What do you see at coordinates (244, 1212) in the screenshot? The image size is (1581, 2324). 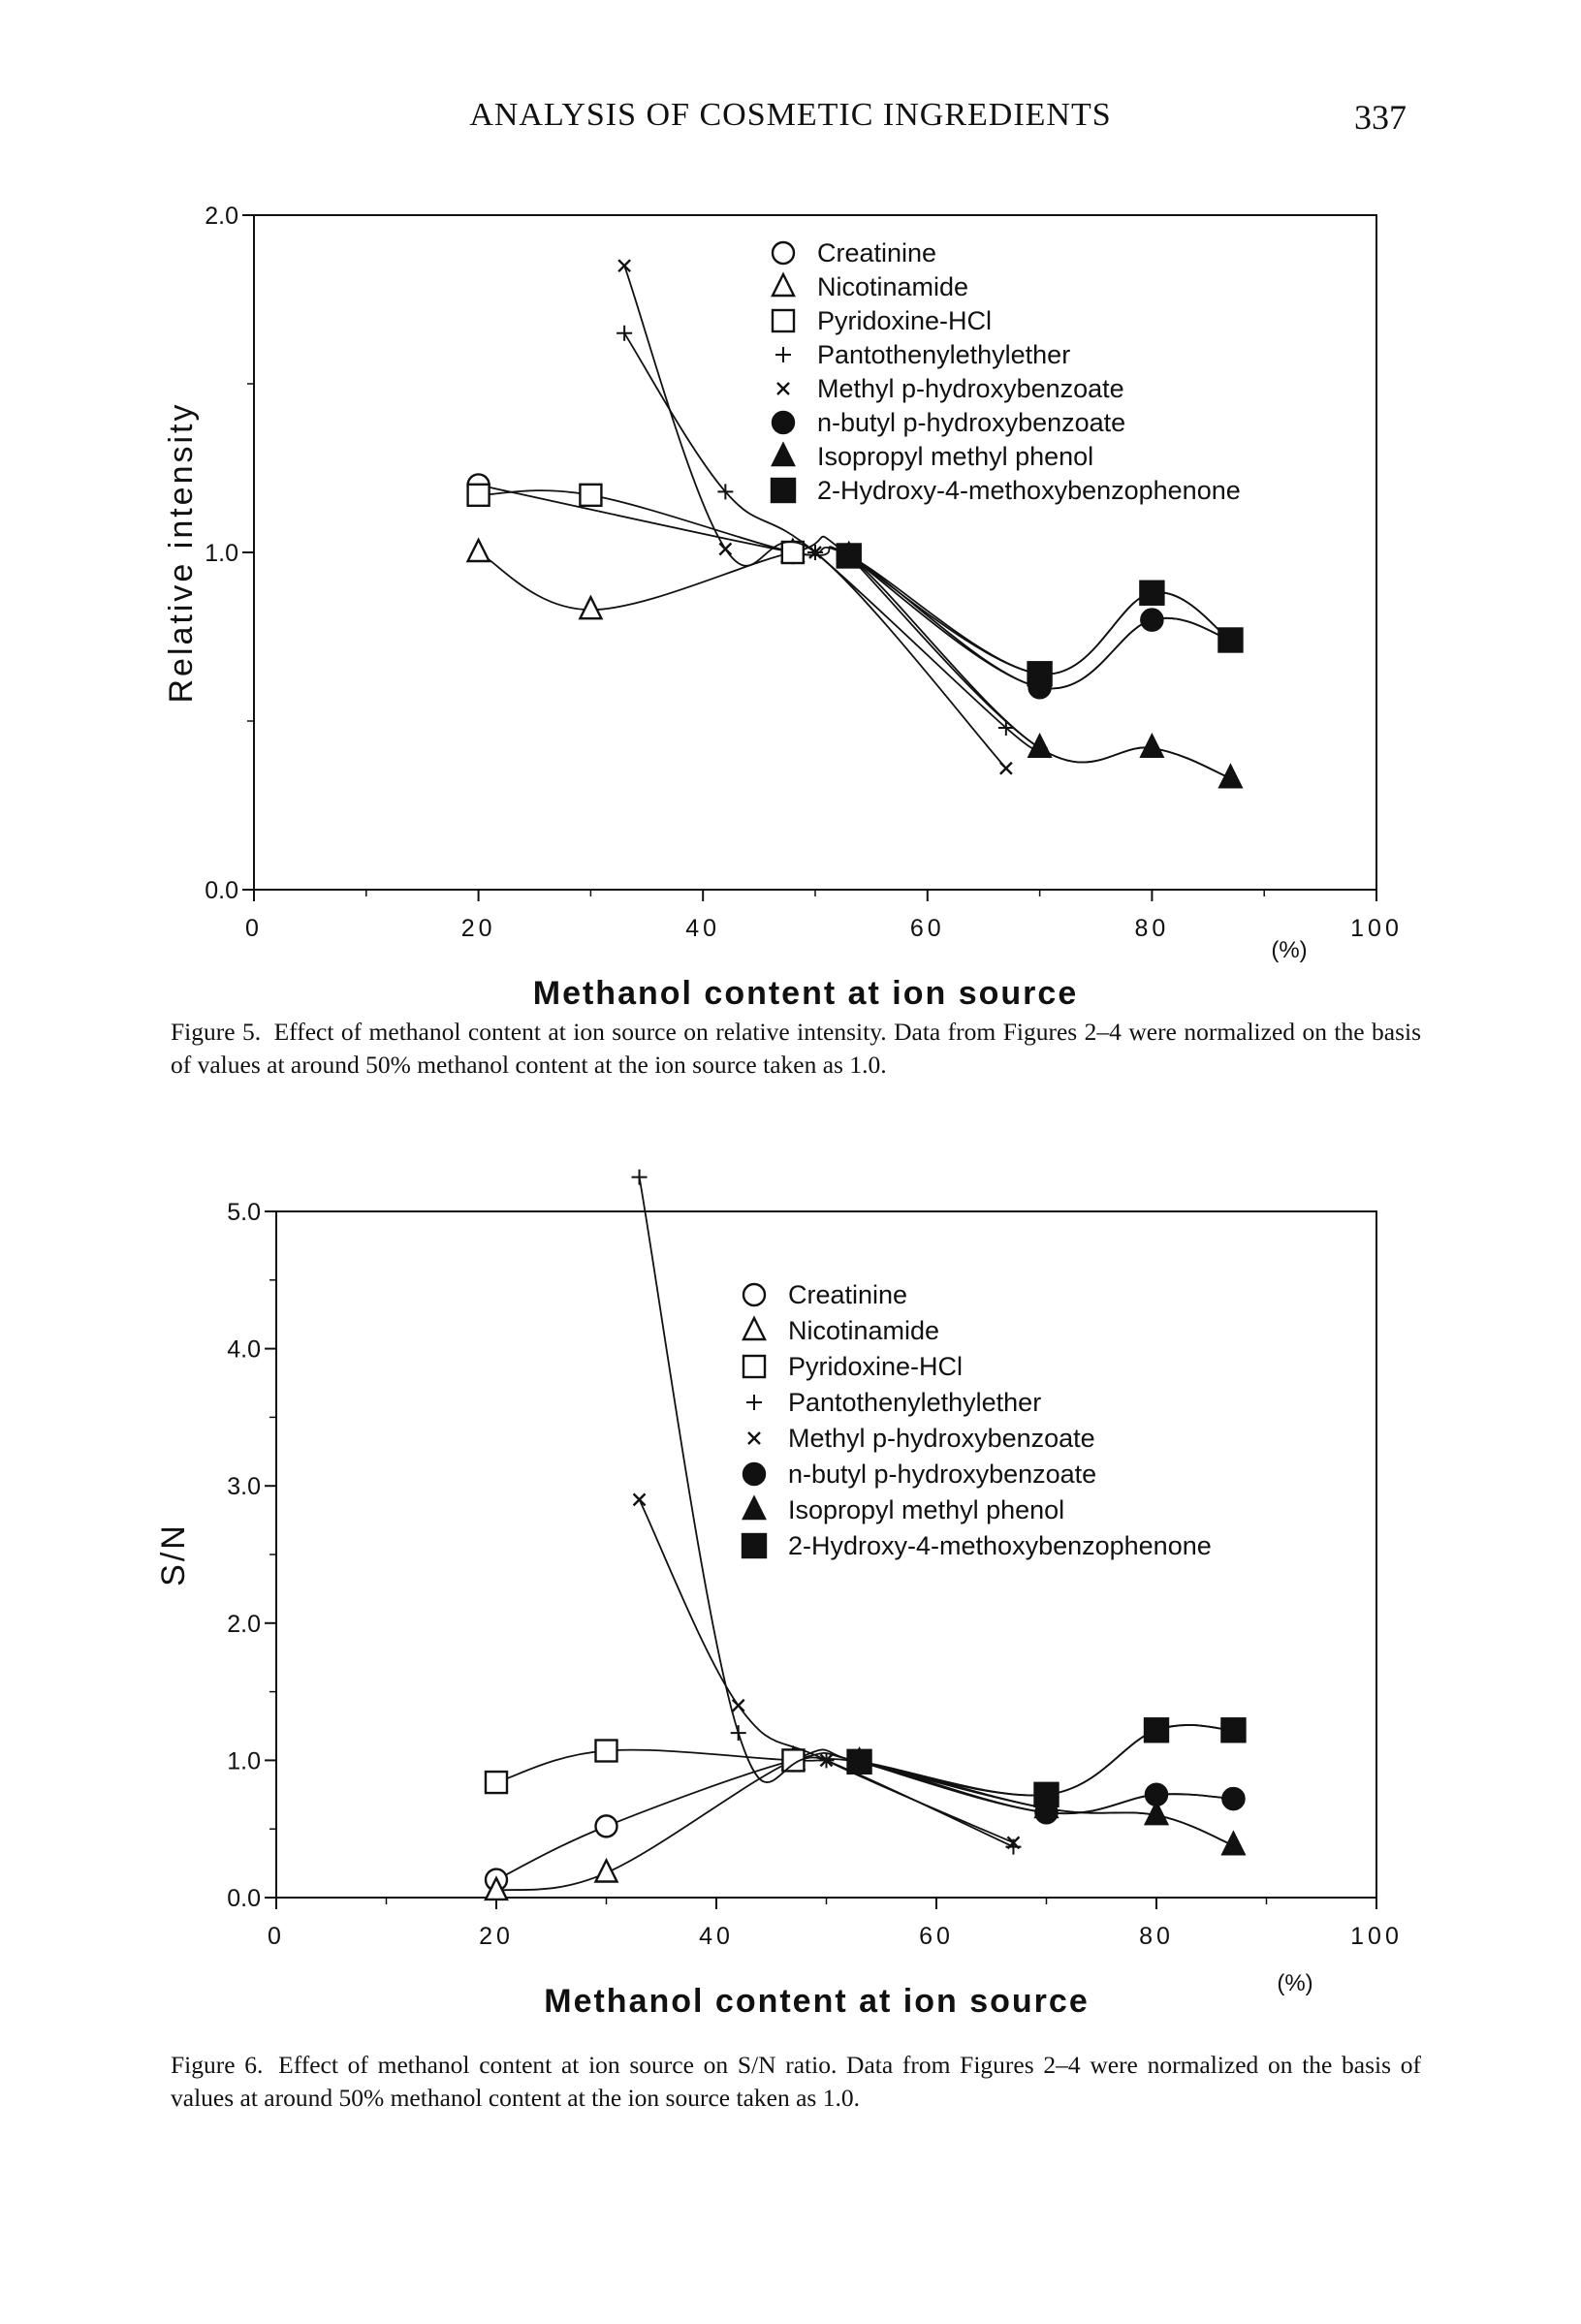 I see `y-tick-label: 5.0` at bounding box center [244, 1212].